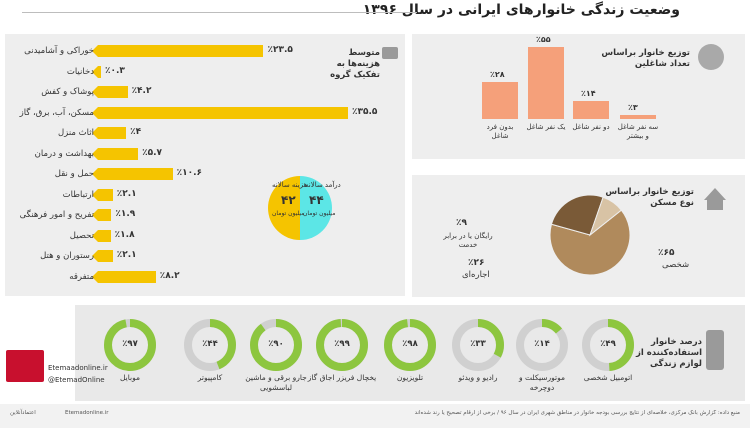  Describe the element at coordinates (608, 377) in the screenshot. I see `appliance-label: اتومبیل شخصی` at that location.